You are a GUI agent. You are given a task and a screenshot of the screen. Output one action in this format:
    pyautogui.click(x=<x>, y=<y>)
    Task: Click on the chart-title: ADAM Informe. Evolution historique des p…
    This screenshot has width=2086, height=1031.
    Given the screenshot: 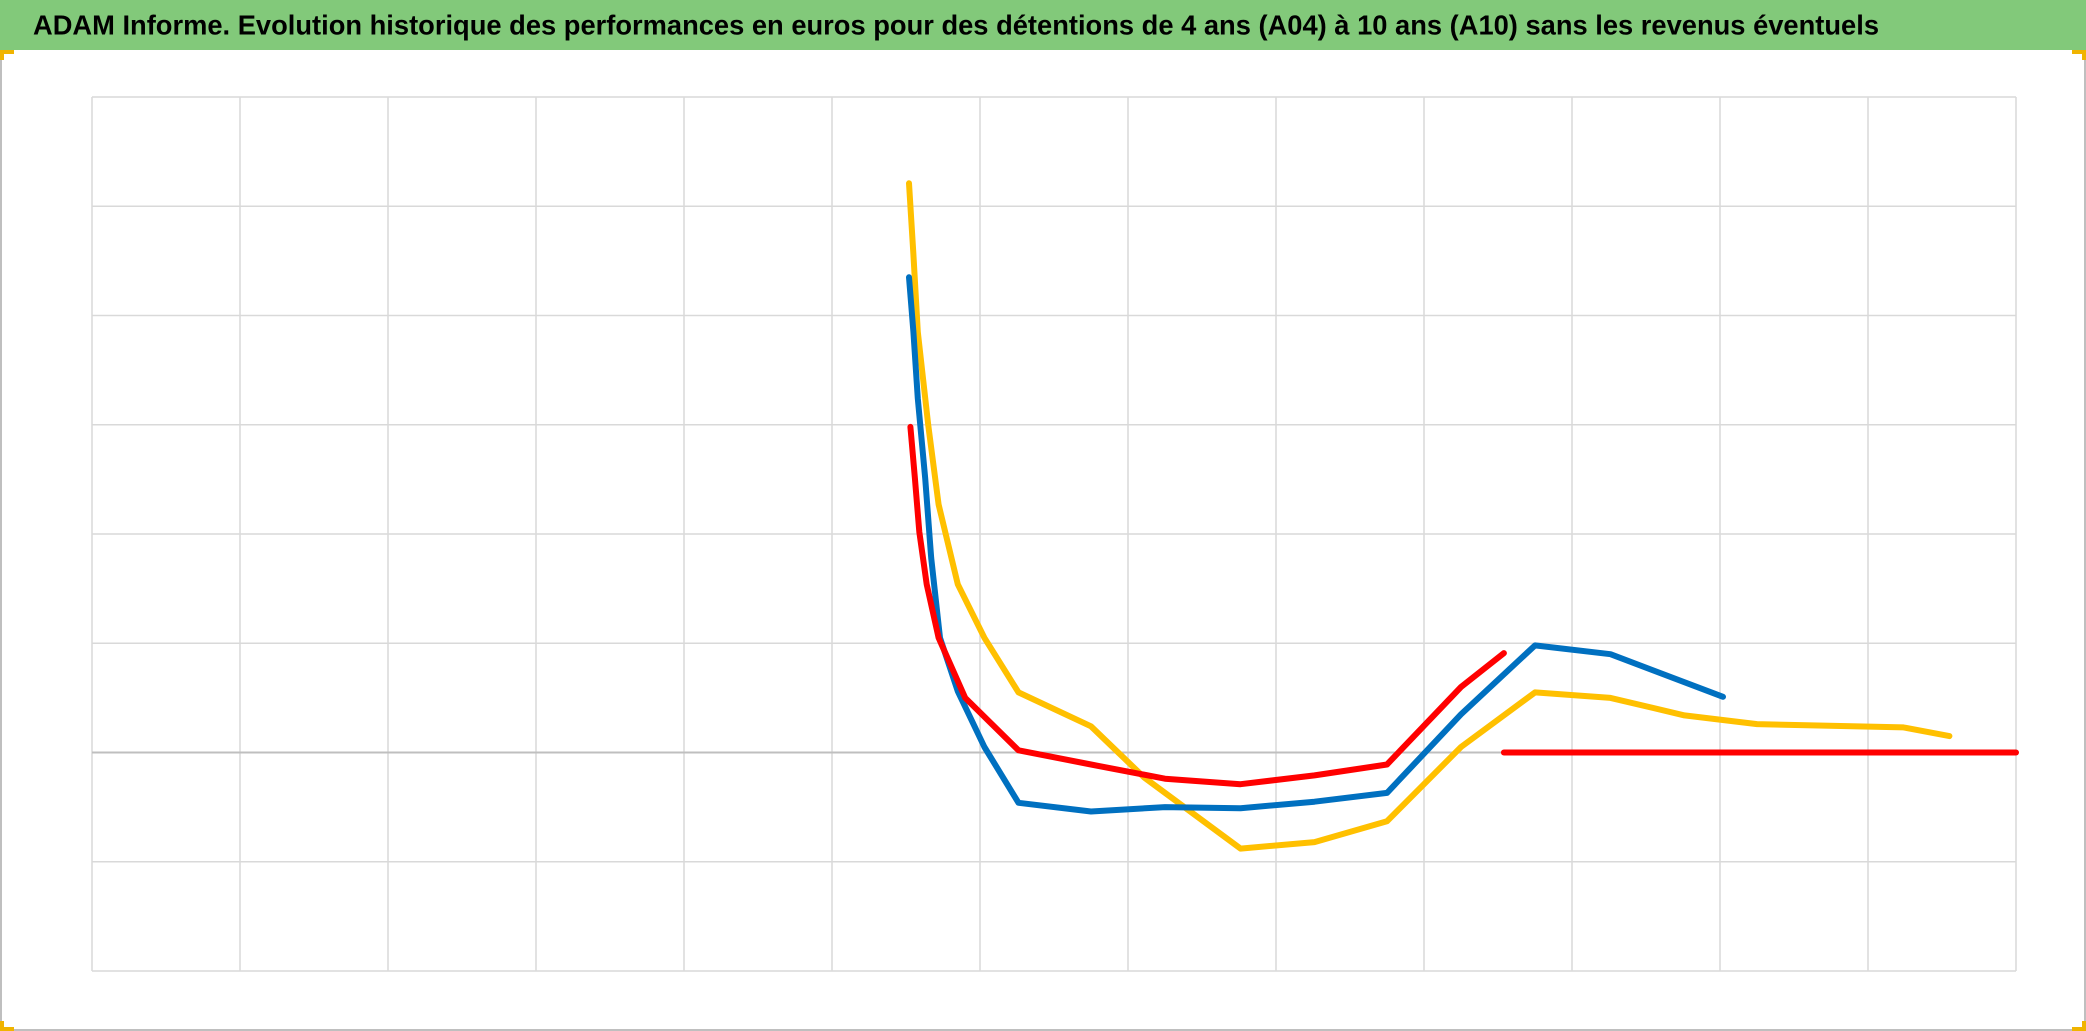 What is the action you would take?
    pyautogui.click(x=956, y=24)
    